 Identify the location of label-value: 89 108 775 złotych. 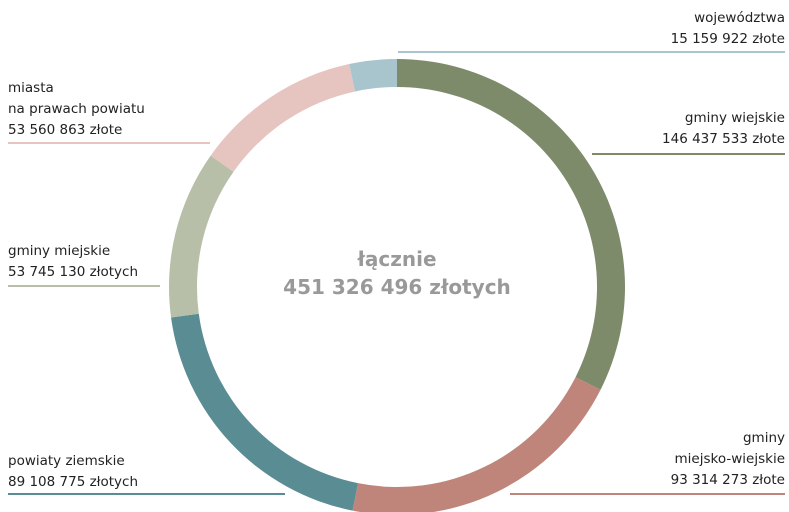
(73, 482).